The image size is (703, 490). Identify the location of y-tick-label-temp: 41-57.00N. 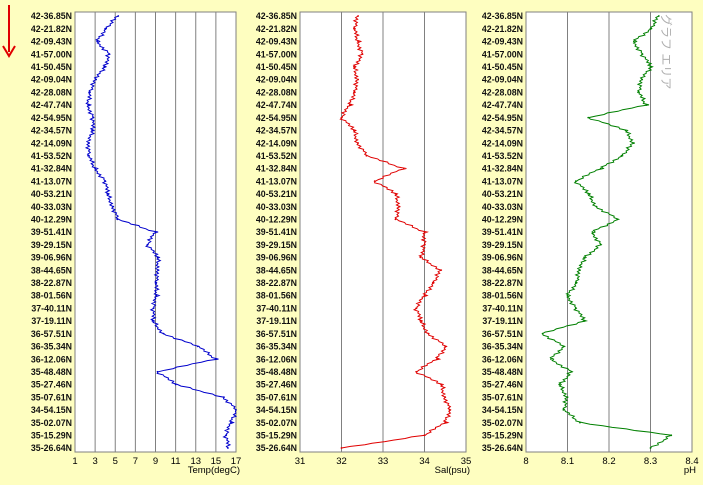
(51, 54).